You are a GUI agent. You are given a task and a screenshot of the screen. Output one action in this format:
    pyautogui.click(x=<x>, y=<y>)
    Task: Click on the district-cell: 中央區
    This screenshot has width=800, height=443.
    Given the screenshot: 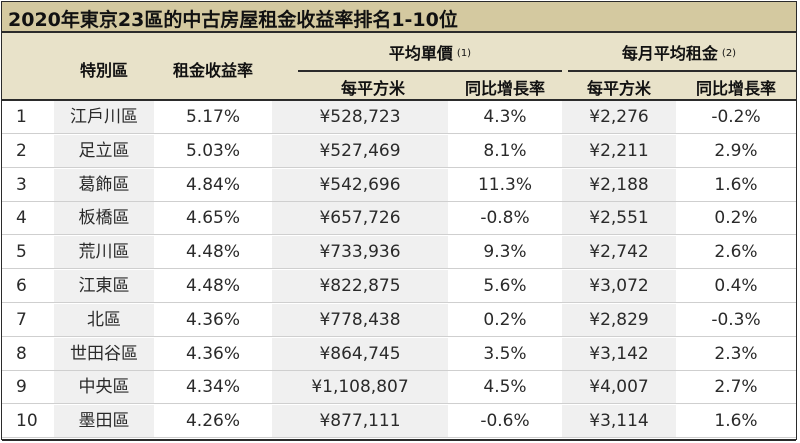 What is the action you would take?
    pyautogui.click(x=104, y=387)
    